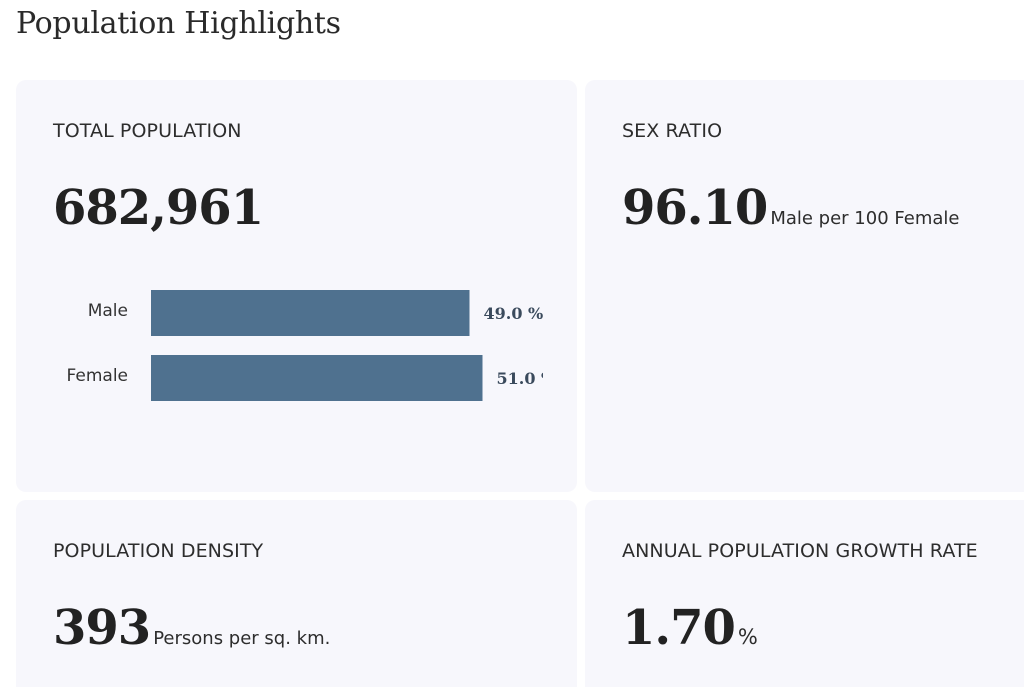 The width and height of the screenshot is (1024, 687). Describe the element at coordinates (317, 378) in the screenshot. I see `bar-female` at that location.